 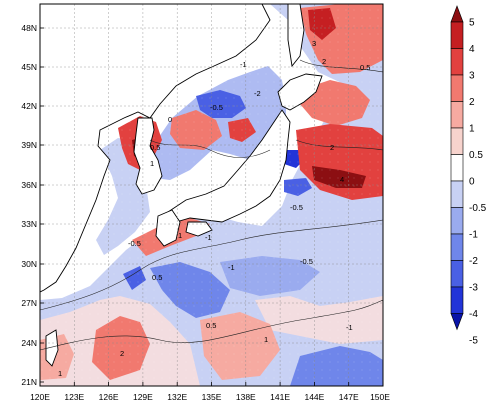 I want to click on land-sakhalin, so click(x=296, y=36).